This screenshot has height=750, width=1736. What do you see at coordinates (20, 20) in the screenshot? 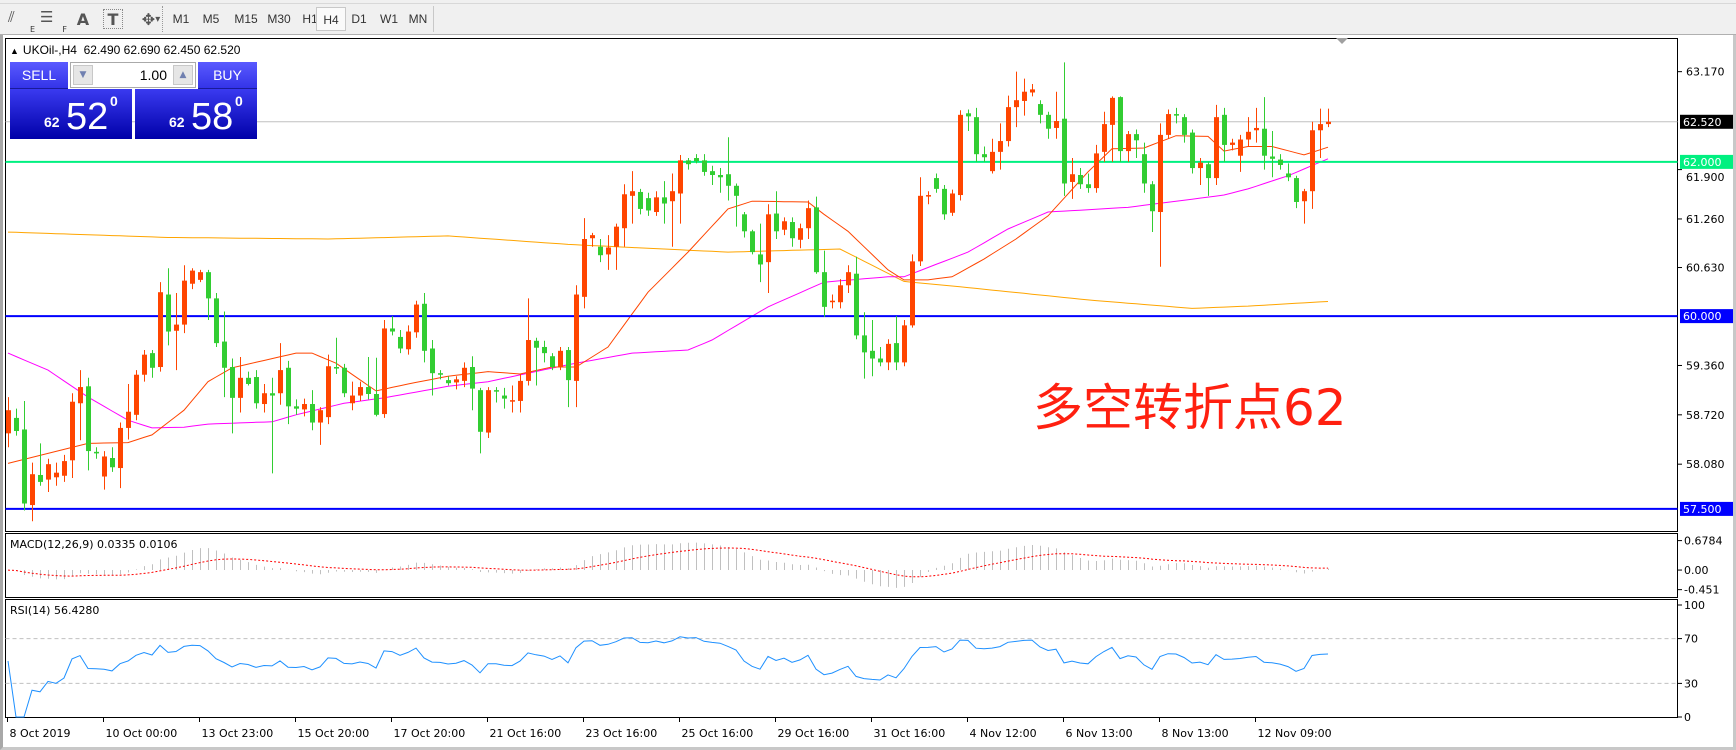
I see `line-studies-icon: ⫽ E` at bounding box center [20, 20].